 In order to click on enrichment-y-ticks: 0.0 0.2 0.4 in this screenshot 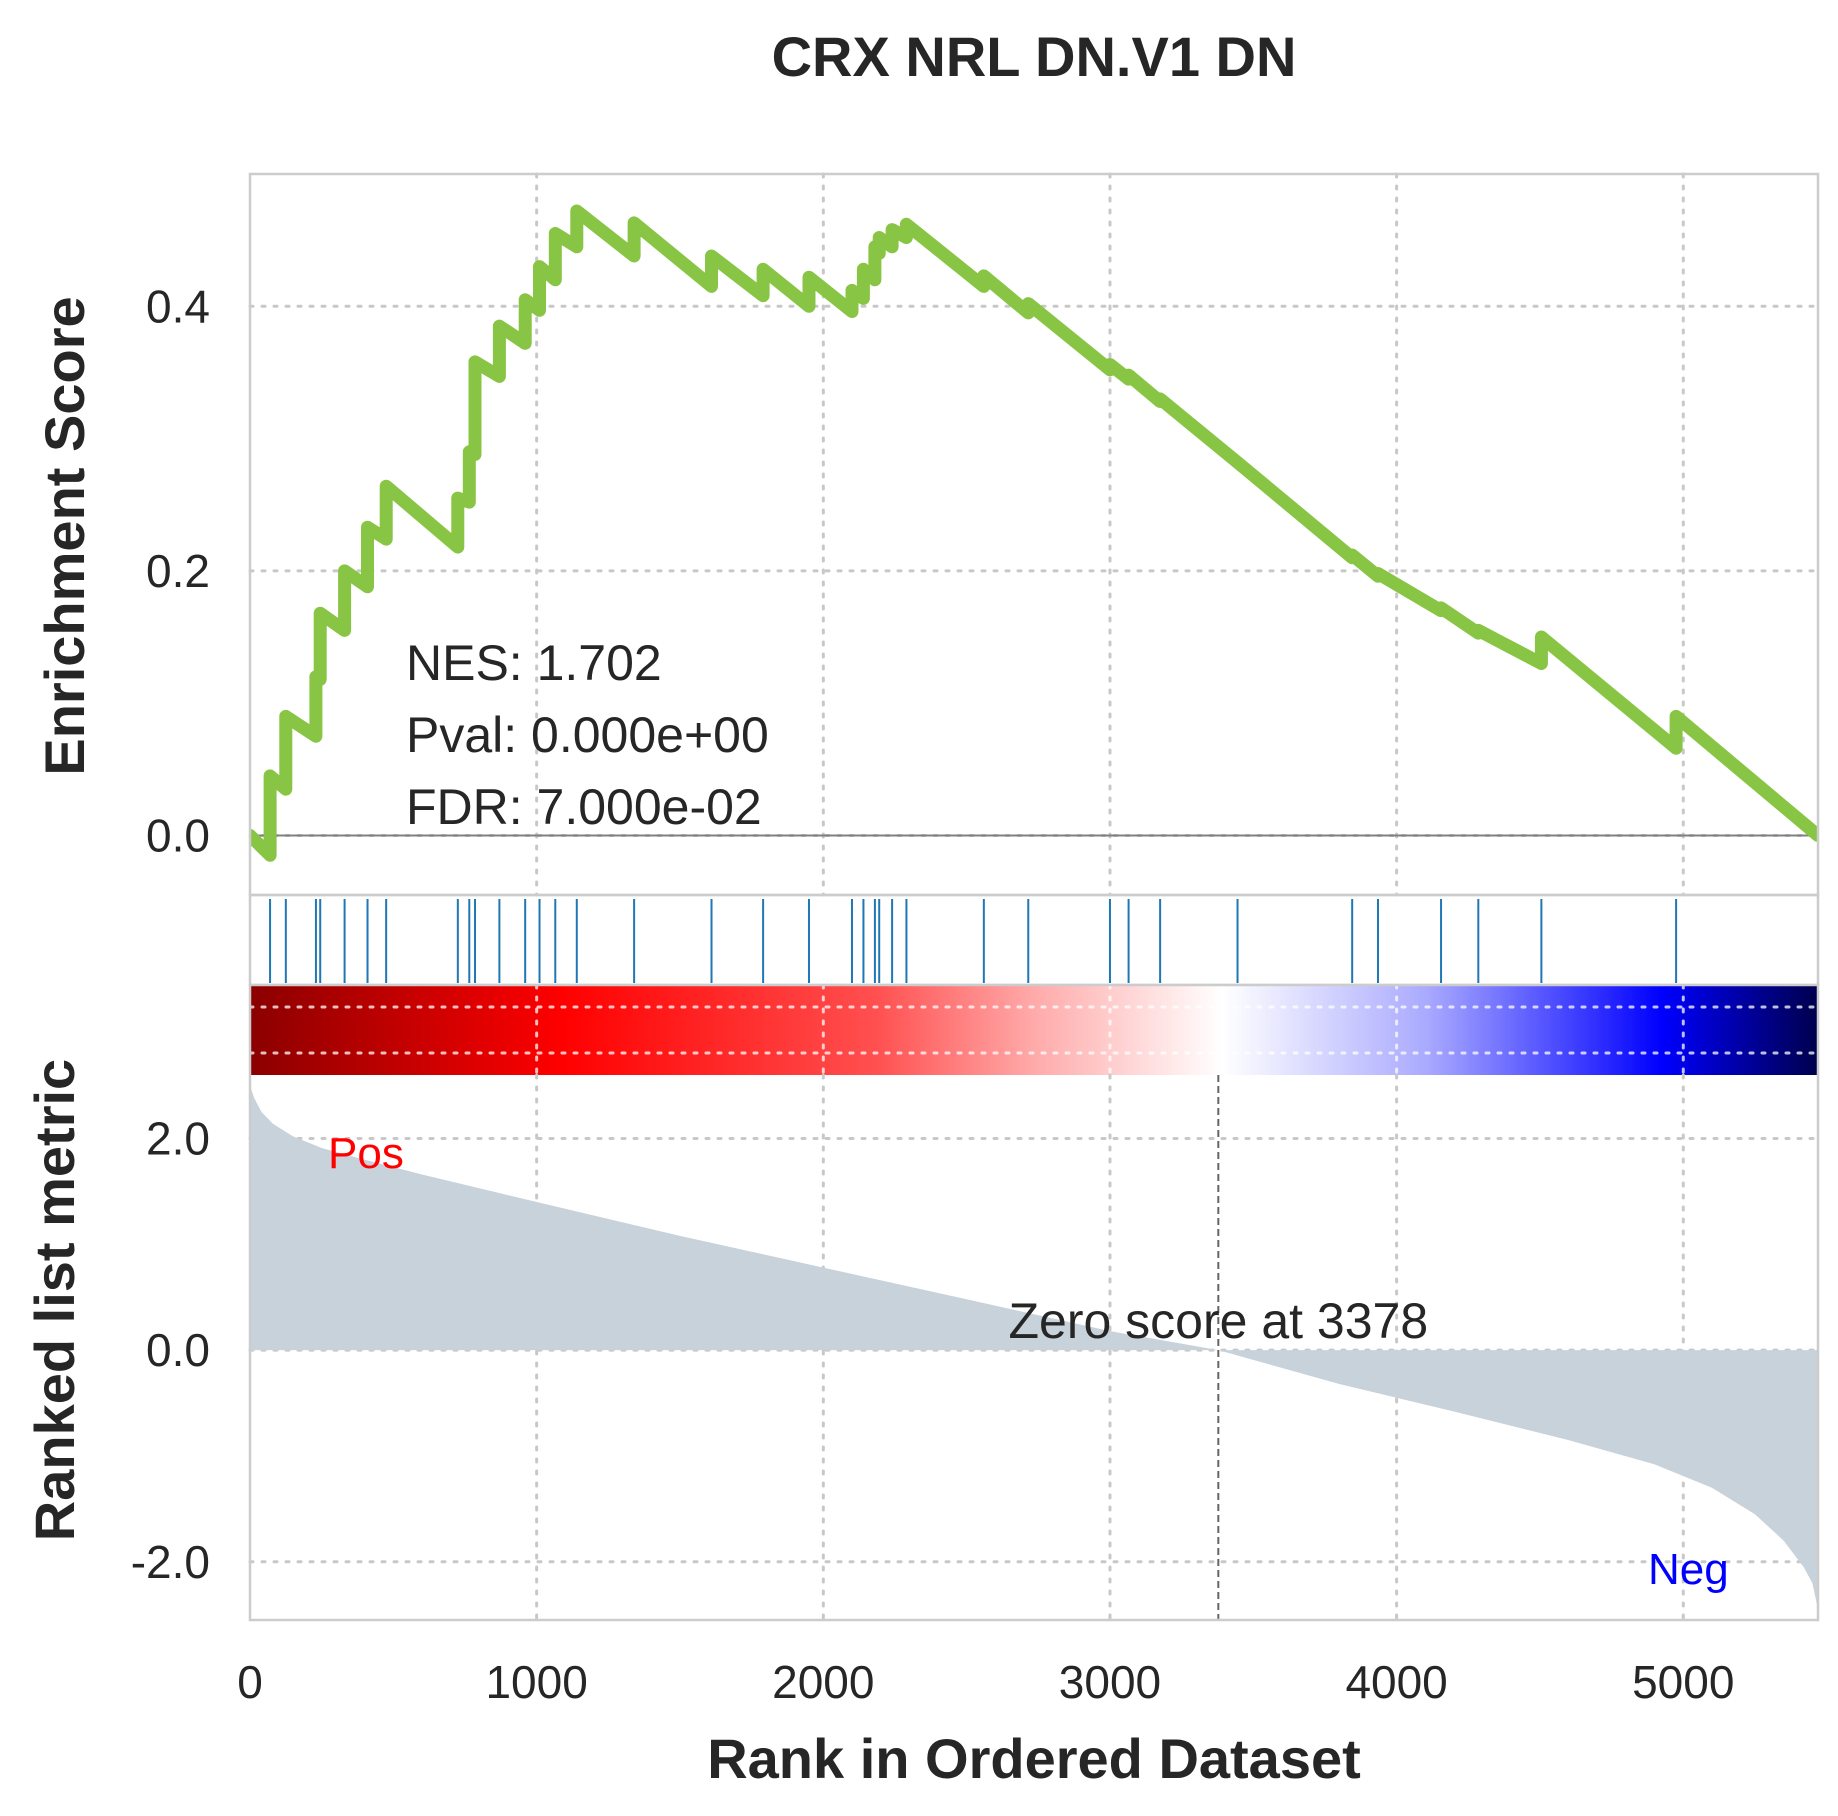, I will do `click(178, 570)`.